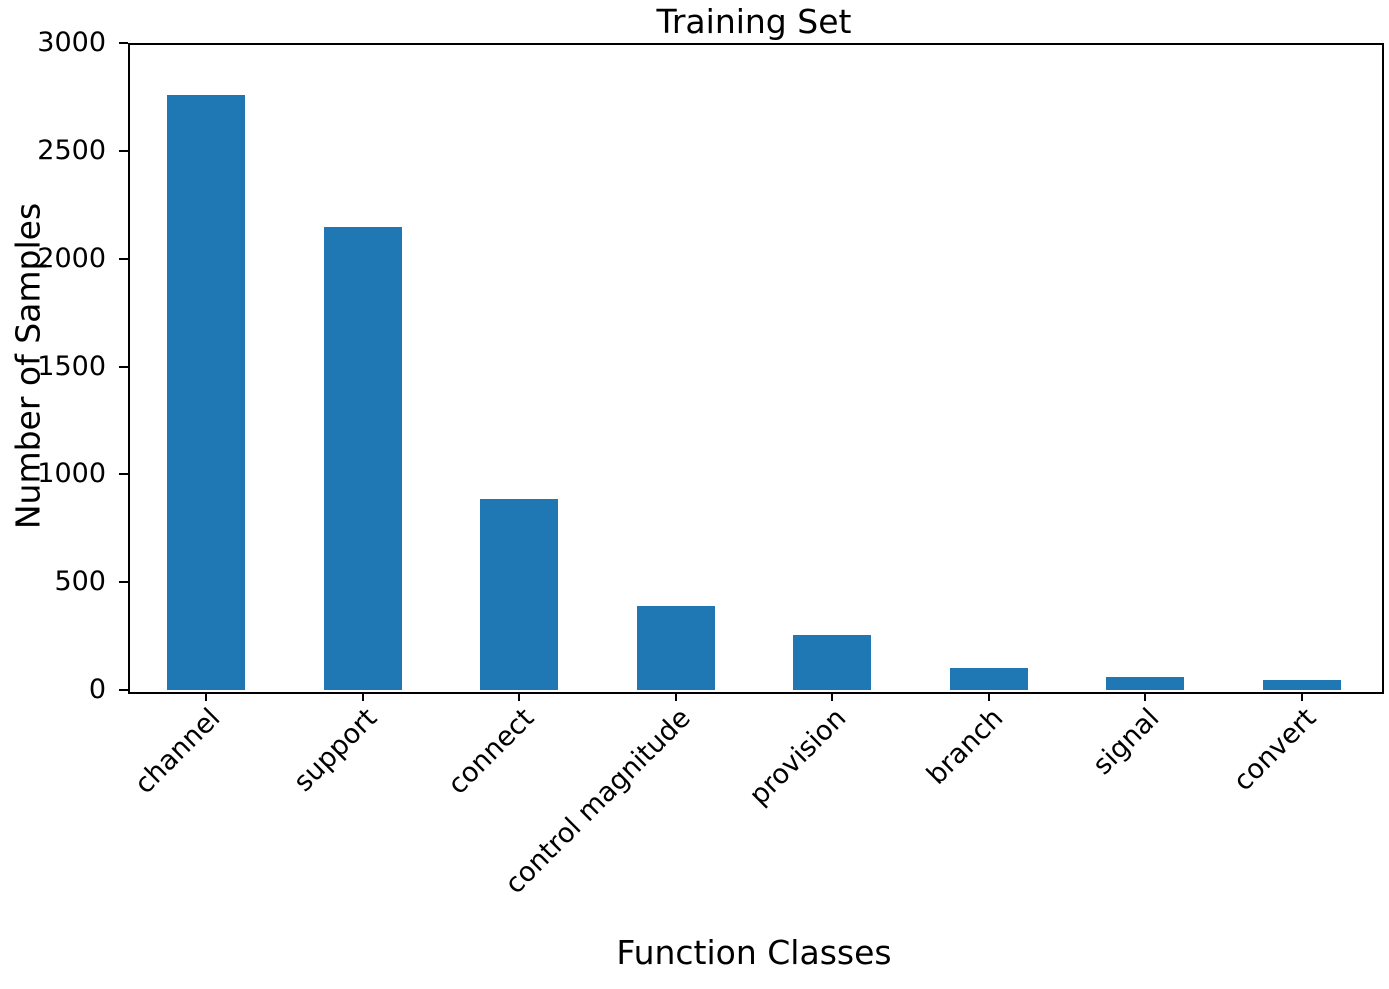 The image size is (1389, 989). Describe the element at coordinates (754, 21) in the screenshot. I see `chart-title: Training Set` at that location.